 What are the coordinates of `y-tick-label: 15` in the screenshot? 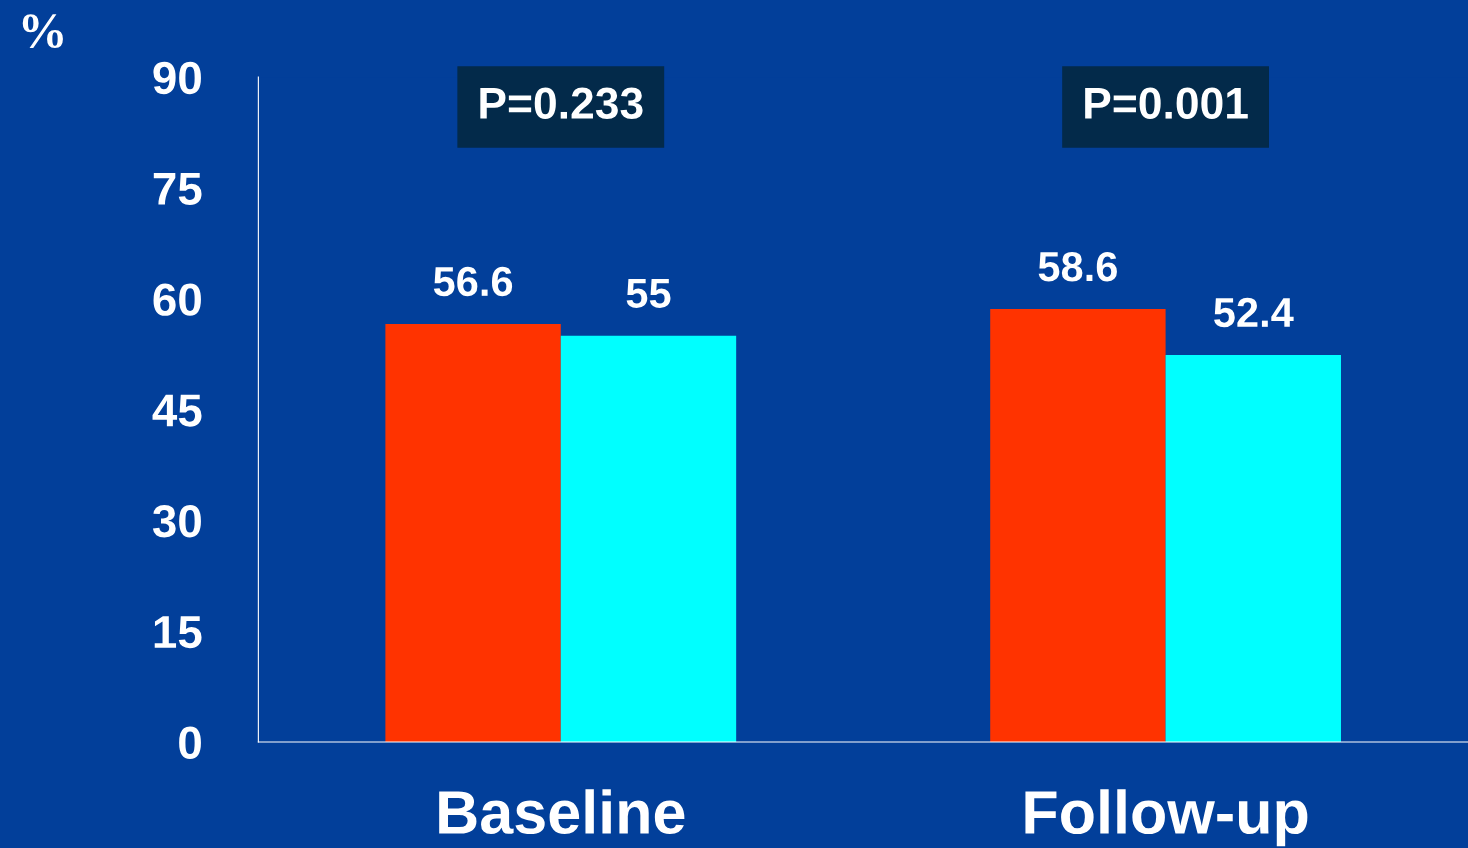 It's located at (178, 632).